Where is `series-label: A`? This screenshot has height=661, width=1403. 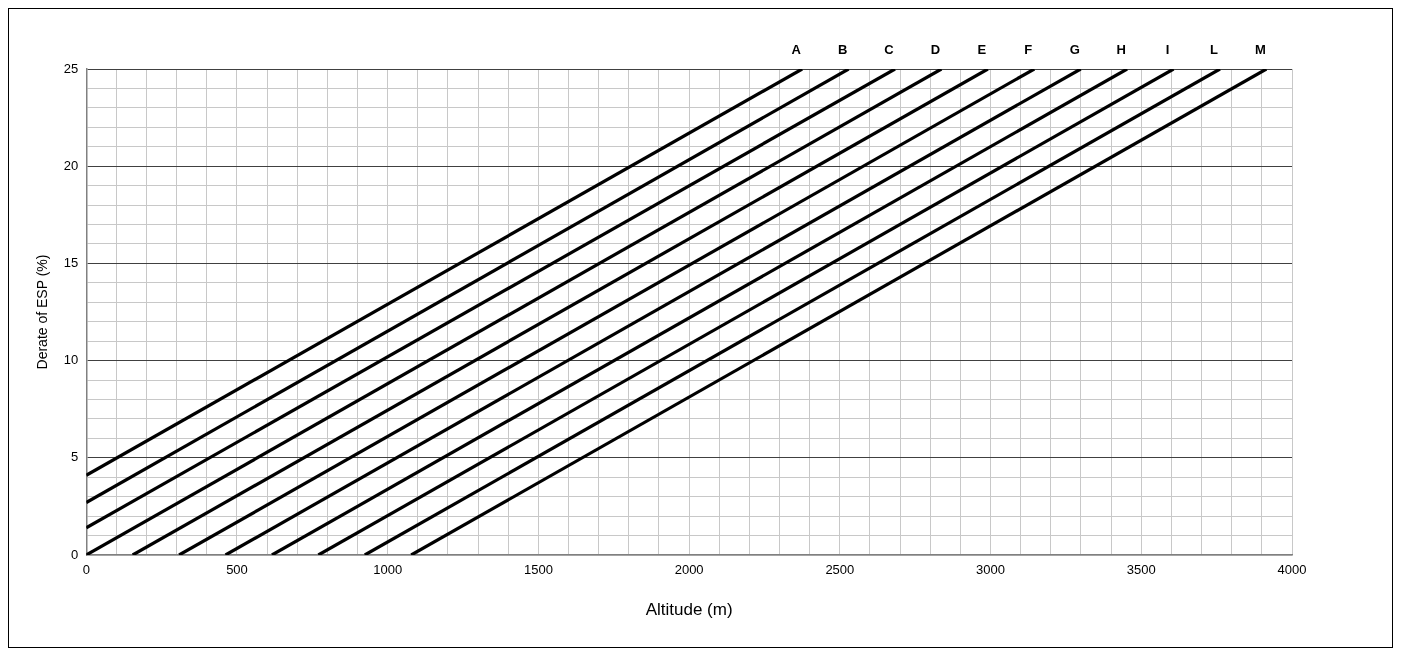 series-label: A is located at coordinates (796, 50).